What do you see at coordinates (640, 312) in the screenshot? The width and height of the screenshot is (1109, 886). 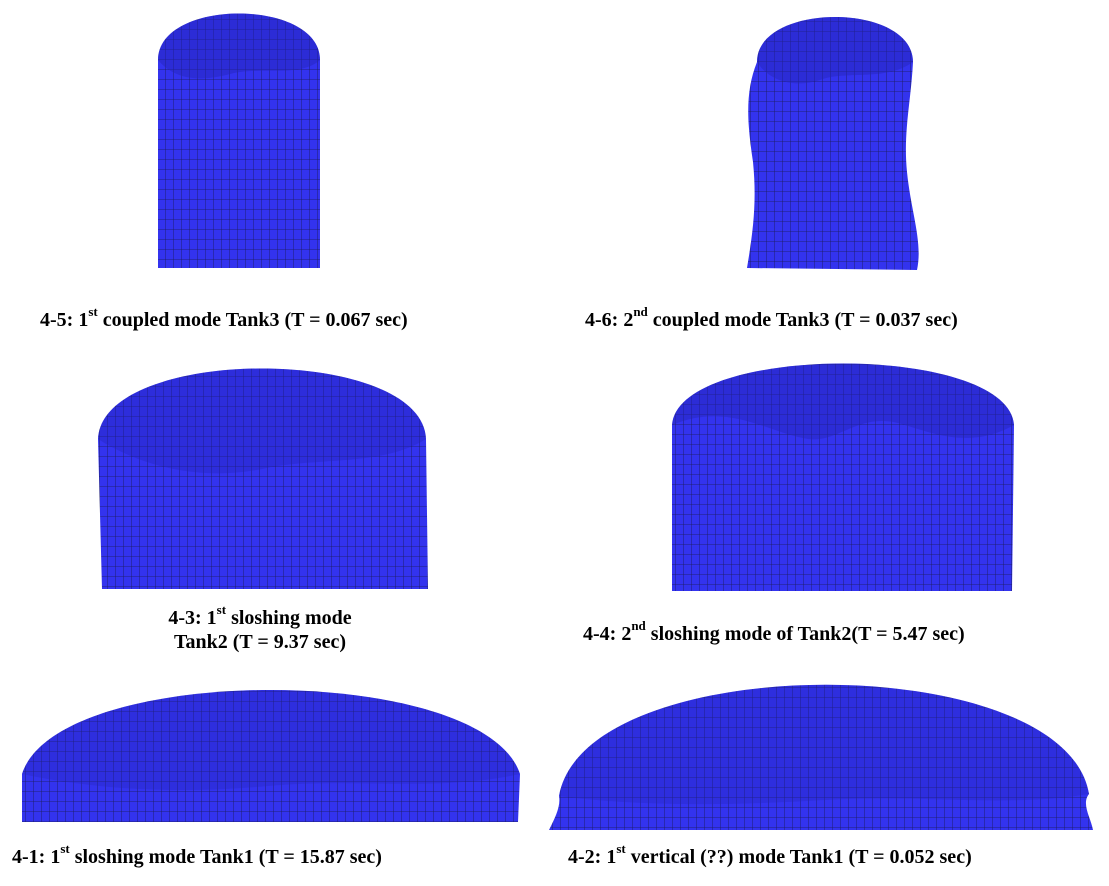 I see `caption-4-6-sup: nd` at bounding box center [640, 312].